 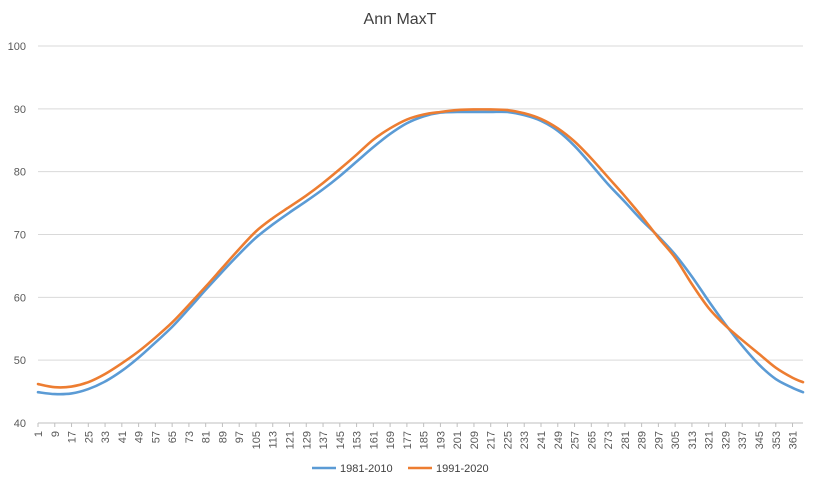 What do you see at coordinates (374, 440) in the screenshot?
I see `x-tick-label: 161` at bounding box center [374, 440].